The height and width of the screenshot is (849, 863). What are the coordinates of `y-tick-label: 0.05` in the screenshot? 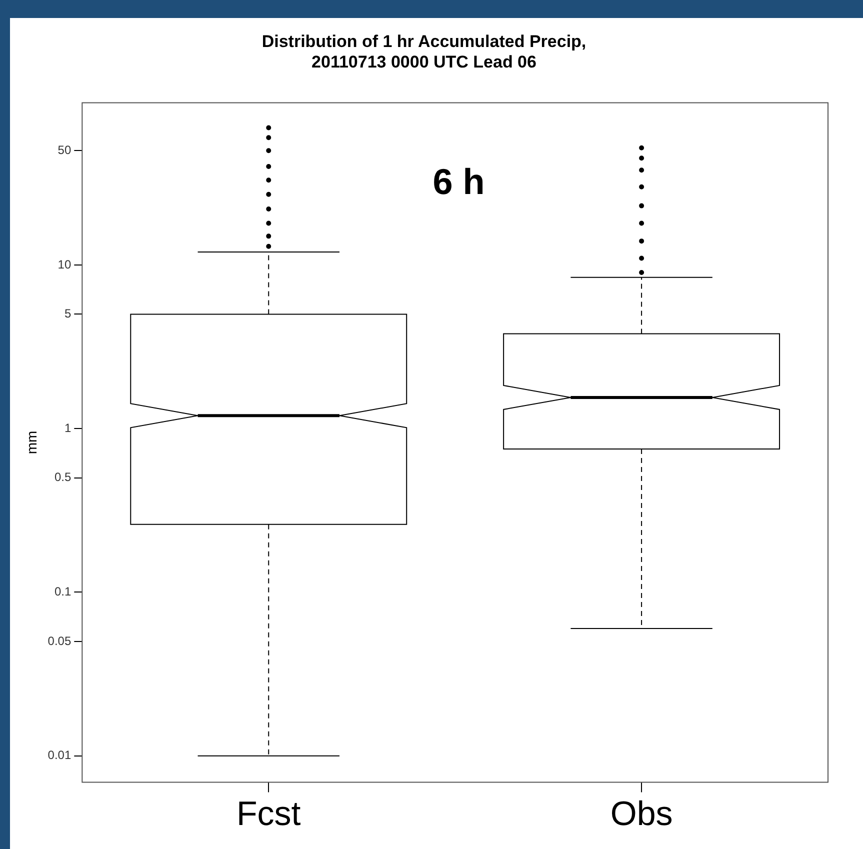 It's located at (60, 641).